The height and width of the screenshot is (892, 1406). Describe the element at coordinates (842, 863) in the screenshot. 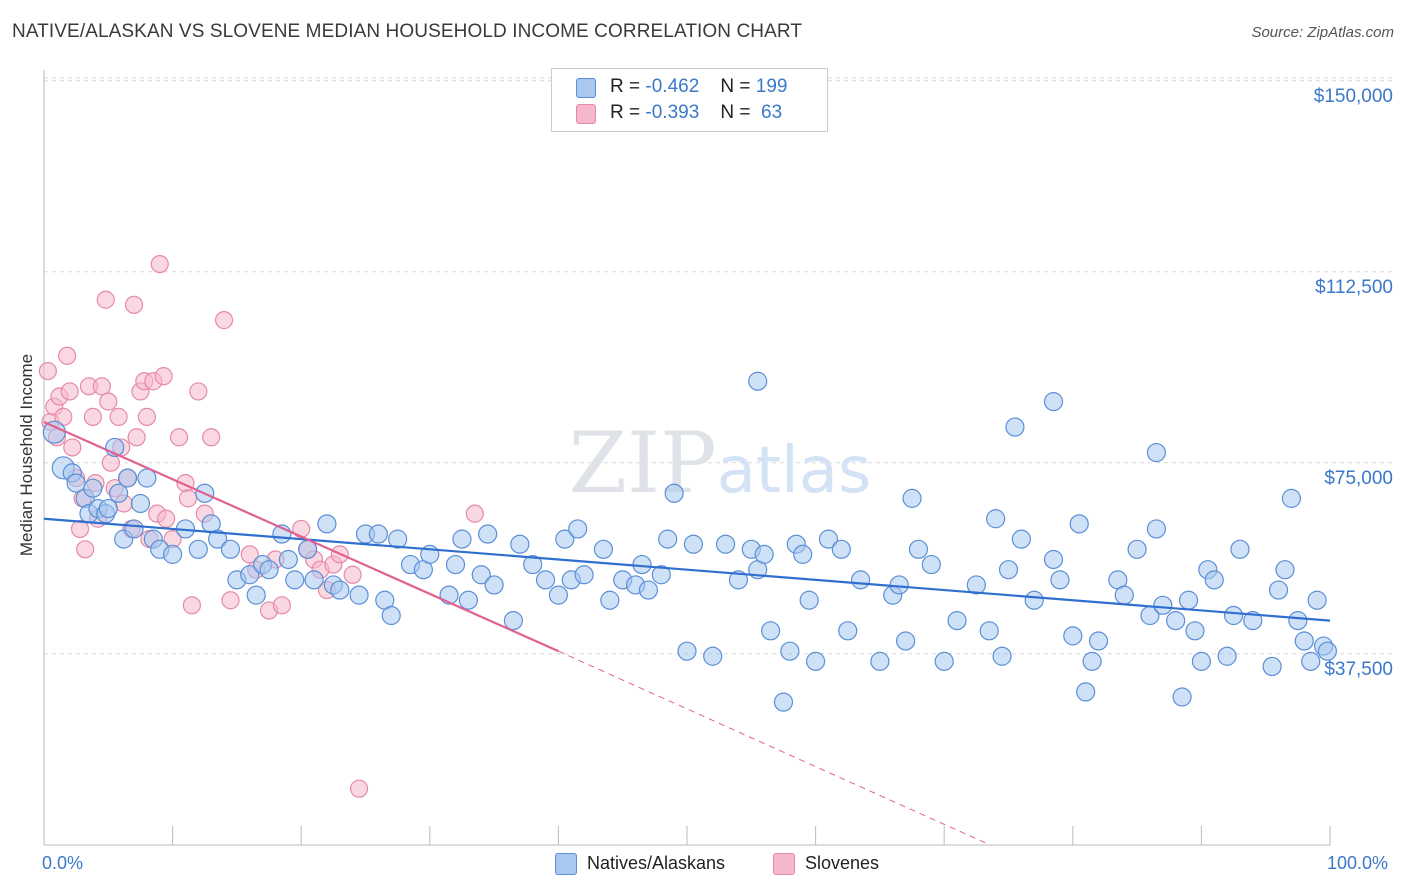

I see `legend-label-slovenes: Slovenes` at that location.